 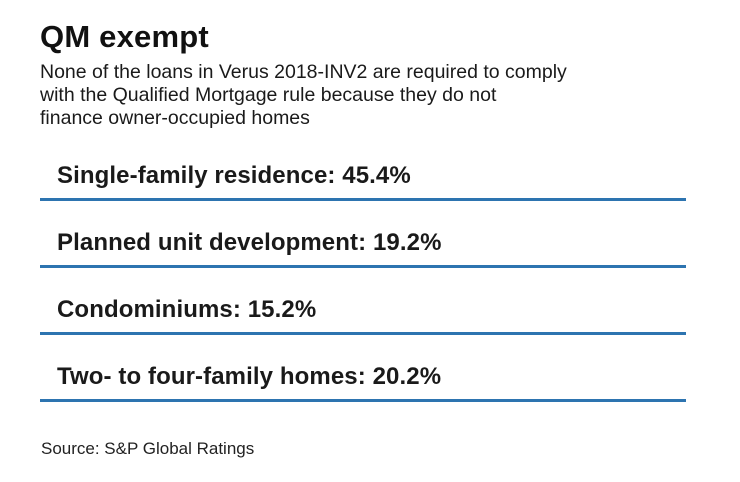 What do you see at coordinates (363, 180) in the screenshot?
I see `list-item-single-family: Single-family residence: 45.4%` at bounding box center [363, 180].